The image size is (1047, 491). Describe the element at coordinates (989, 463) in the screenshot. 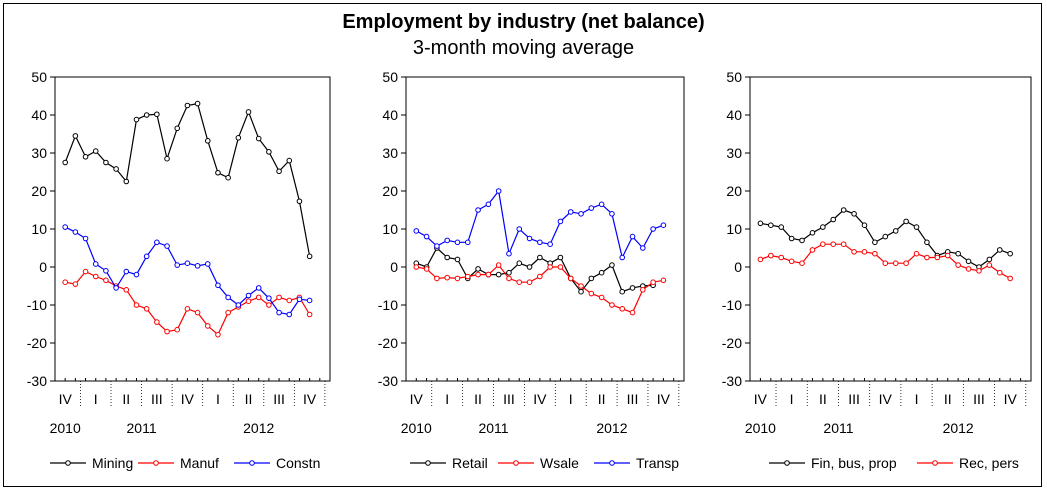

I see `legend-label: Rec, pers` at that location.